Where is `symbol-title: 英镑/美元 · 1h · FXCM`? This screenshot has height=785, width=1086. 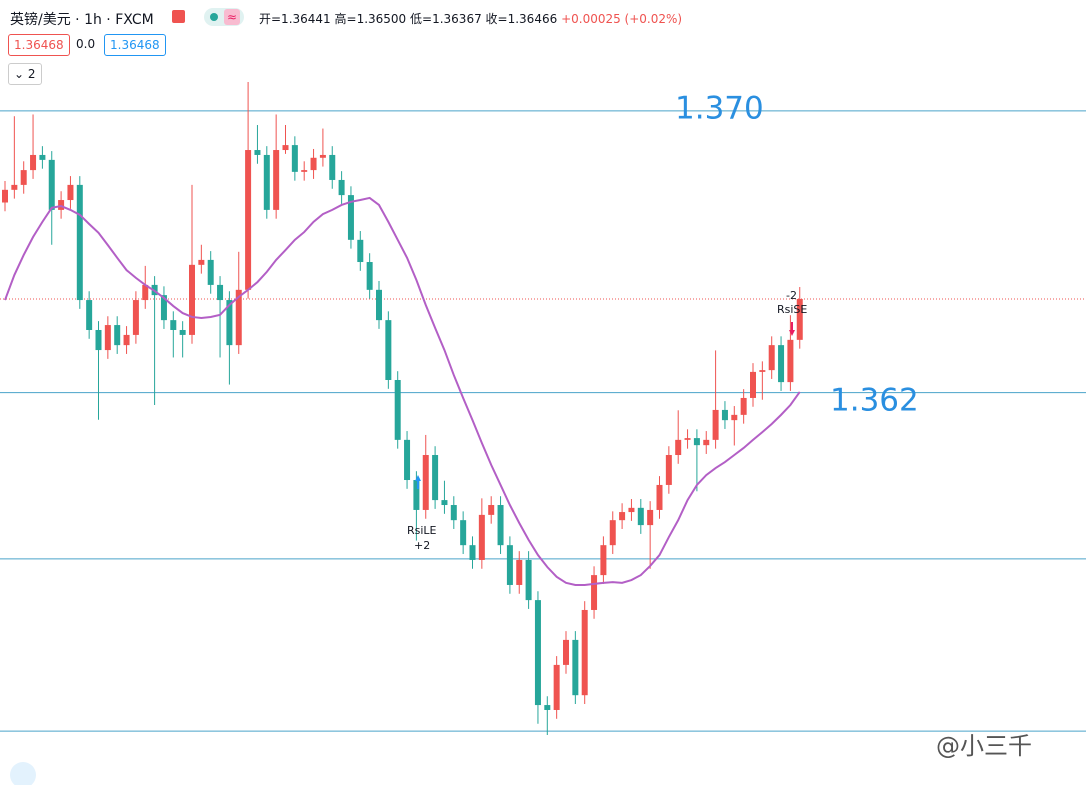 symbol-title: 英镑/美元 · 1h · FXCM is located at coordinates (82, 20).